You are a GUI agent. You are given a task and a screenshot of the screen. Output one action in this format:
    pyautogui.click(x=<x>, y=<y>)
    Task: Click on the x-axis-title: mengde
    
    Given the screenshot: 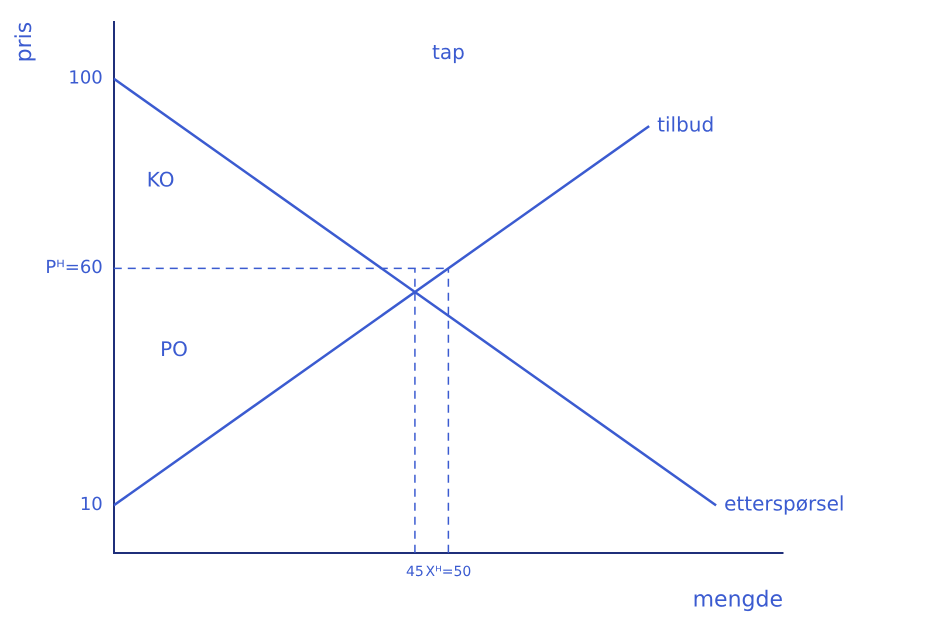 What is the action you would take?
    pyautogui.click(x=737, y=600)
    